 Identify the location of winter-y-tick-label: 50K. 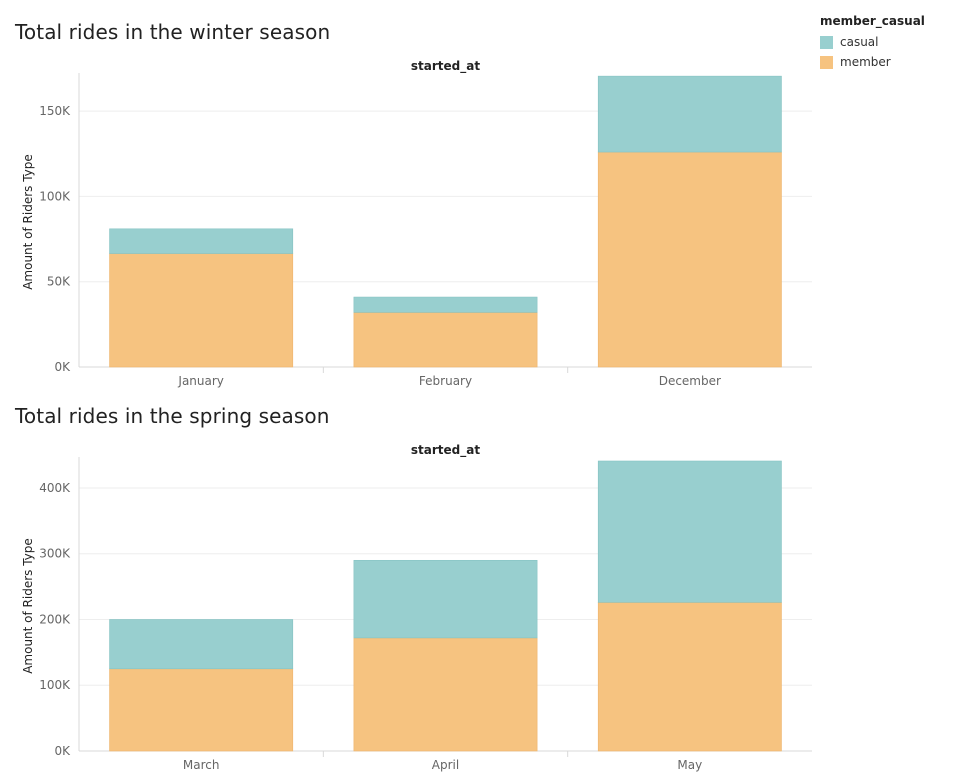
(59, 282).